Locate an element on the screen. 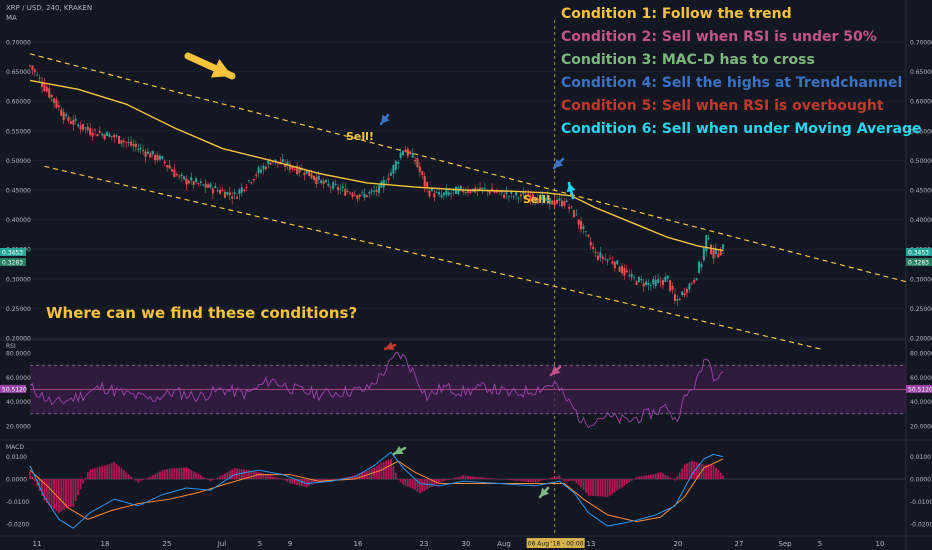 The image size is (932, 550). rsi-value-box is located at coordinates (13, 388).